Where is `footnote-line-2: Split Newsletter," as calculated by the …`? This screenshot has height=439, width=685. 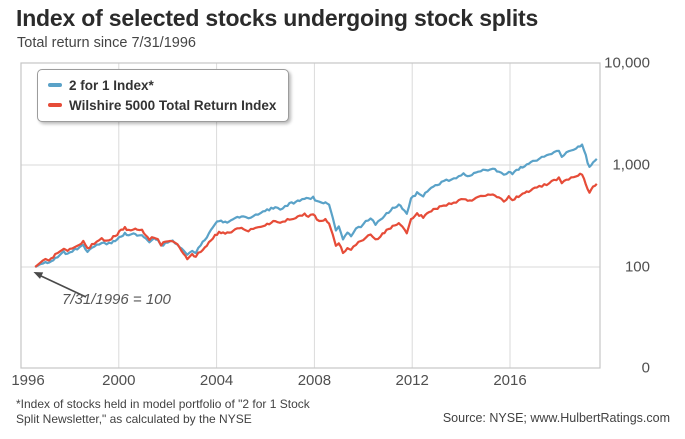
footnote-line-2: Split Newsletter," as calculated by the … is located at coordinates (134, 419).